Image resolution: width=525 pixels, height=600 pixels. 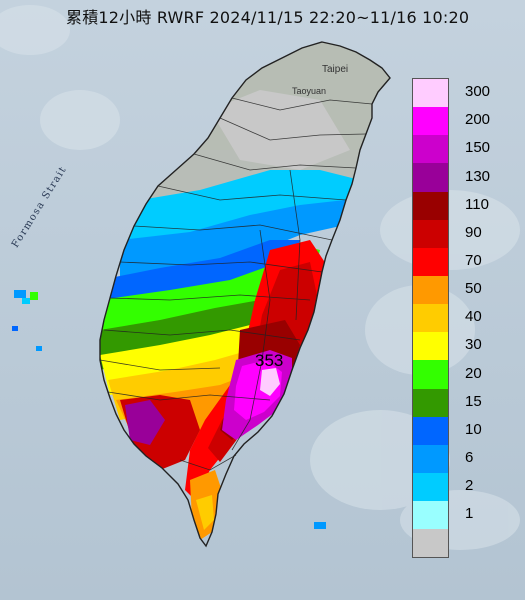 What do you see at coordinates (477, 204) in the screenshot?
I see `legend-label: 110` at bounding box center [477, 204].